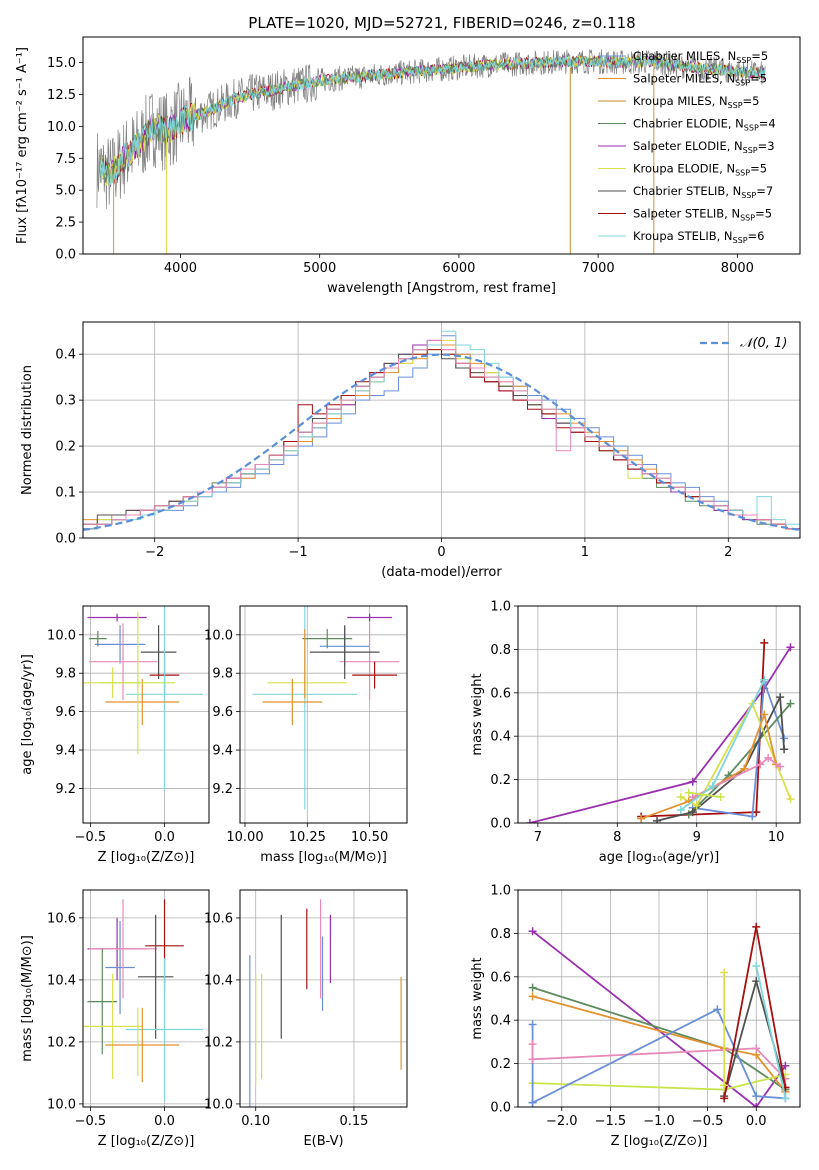  I want to click on x-tick-label: 2, so click(728, 552).